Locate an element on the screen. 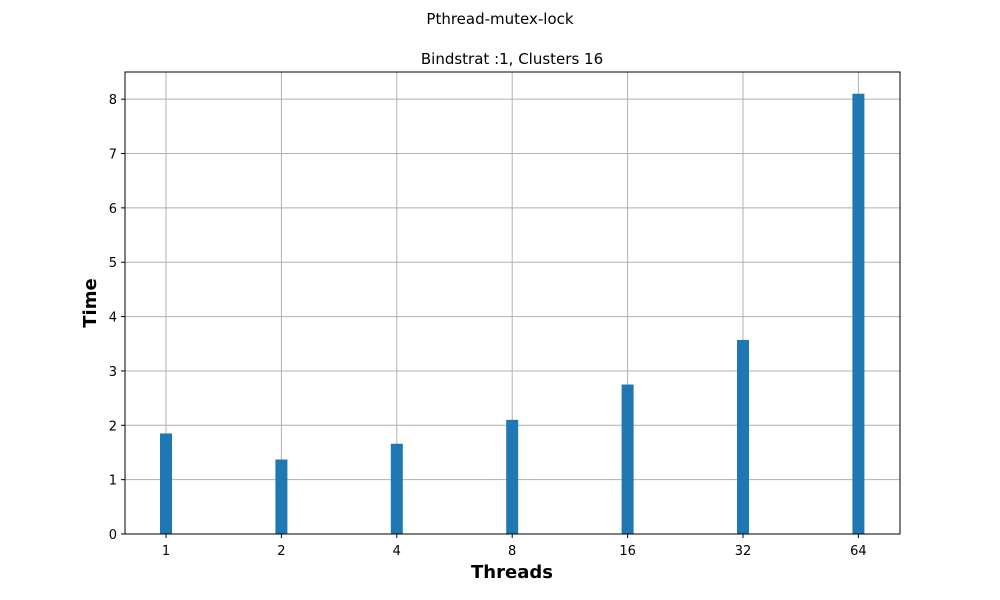 This screenshot has width=1000, height=600. y-tick-label: 3 is located at coordinates (113, 372).